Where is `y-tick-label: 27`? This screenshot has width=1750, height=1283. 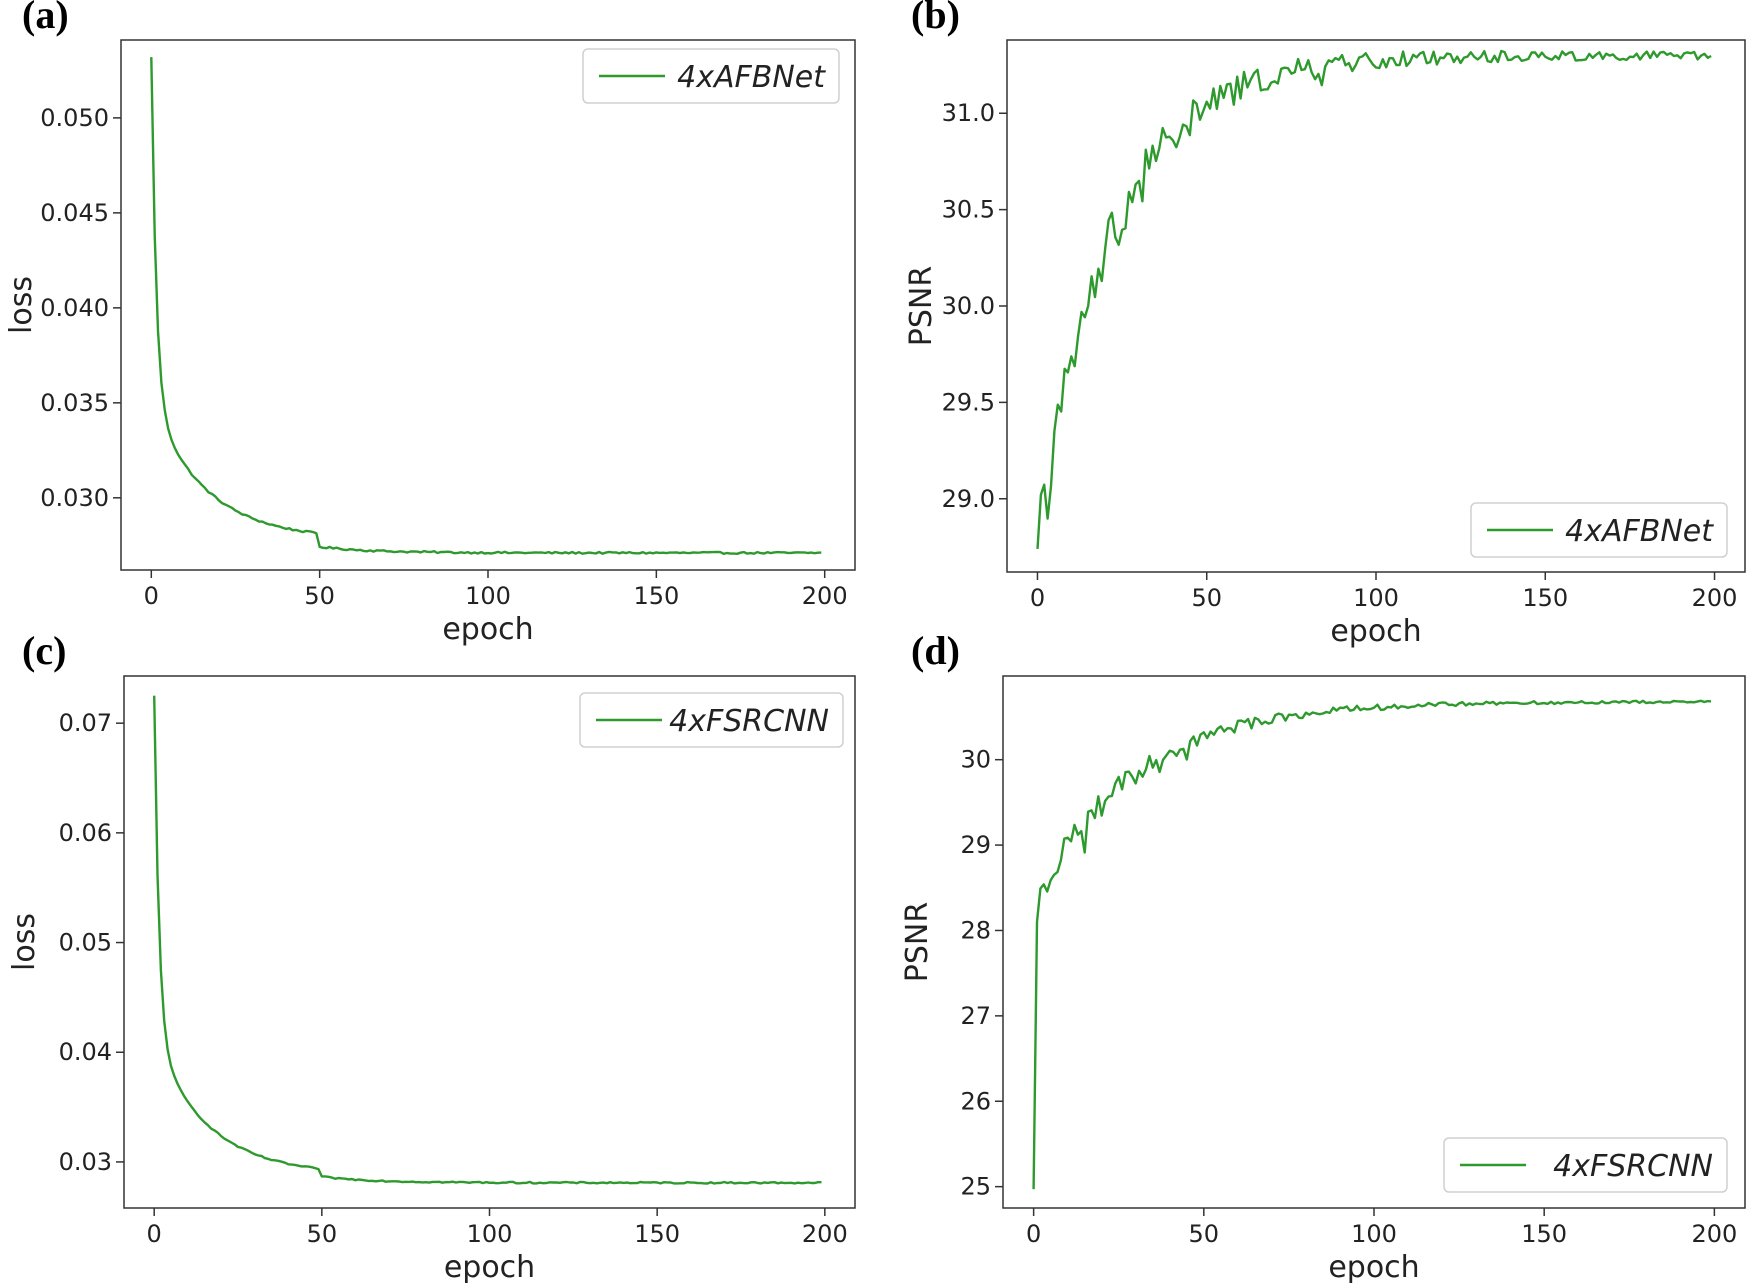
y-tick-label: 27 is located at coordinates (975, 1016).